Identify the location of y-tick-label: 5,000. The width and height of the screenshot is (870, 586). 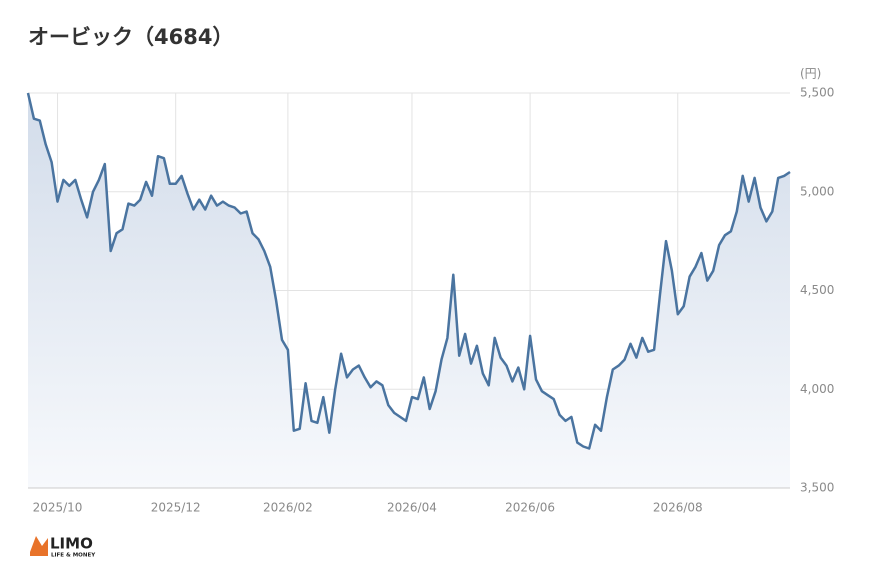
(817, 191).